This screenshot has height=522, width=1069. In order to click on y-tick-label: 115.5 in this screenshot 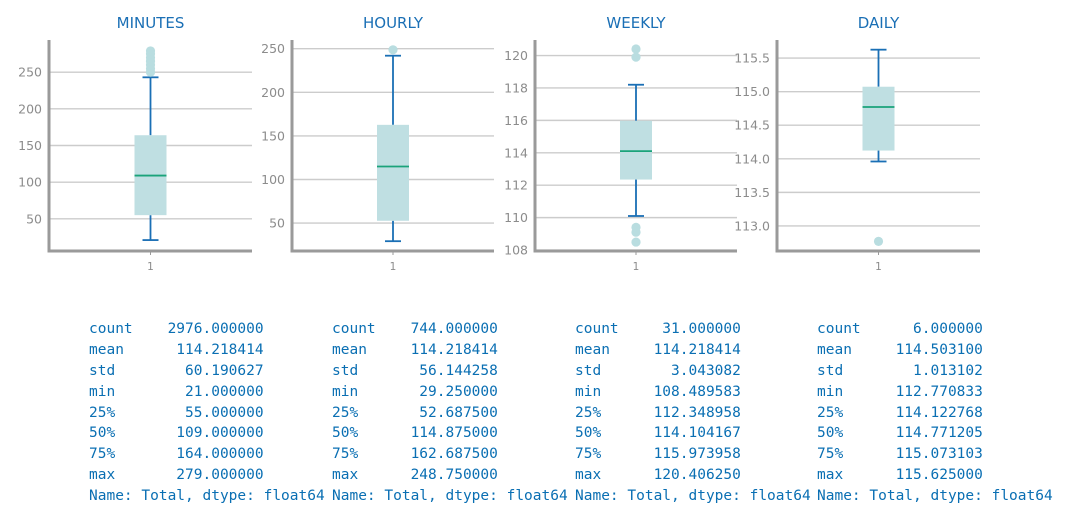, I will do `click(752, 58)`.